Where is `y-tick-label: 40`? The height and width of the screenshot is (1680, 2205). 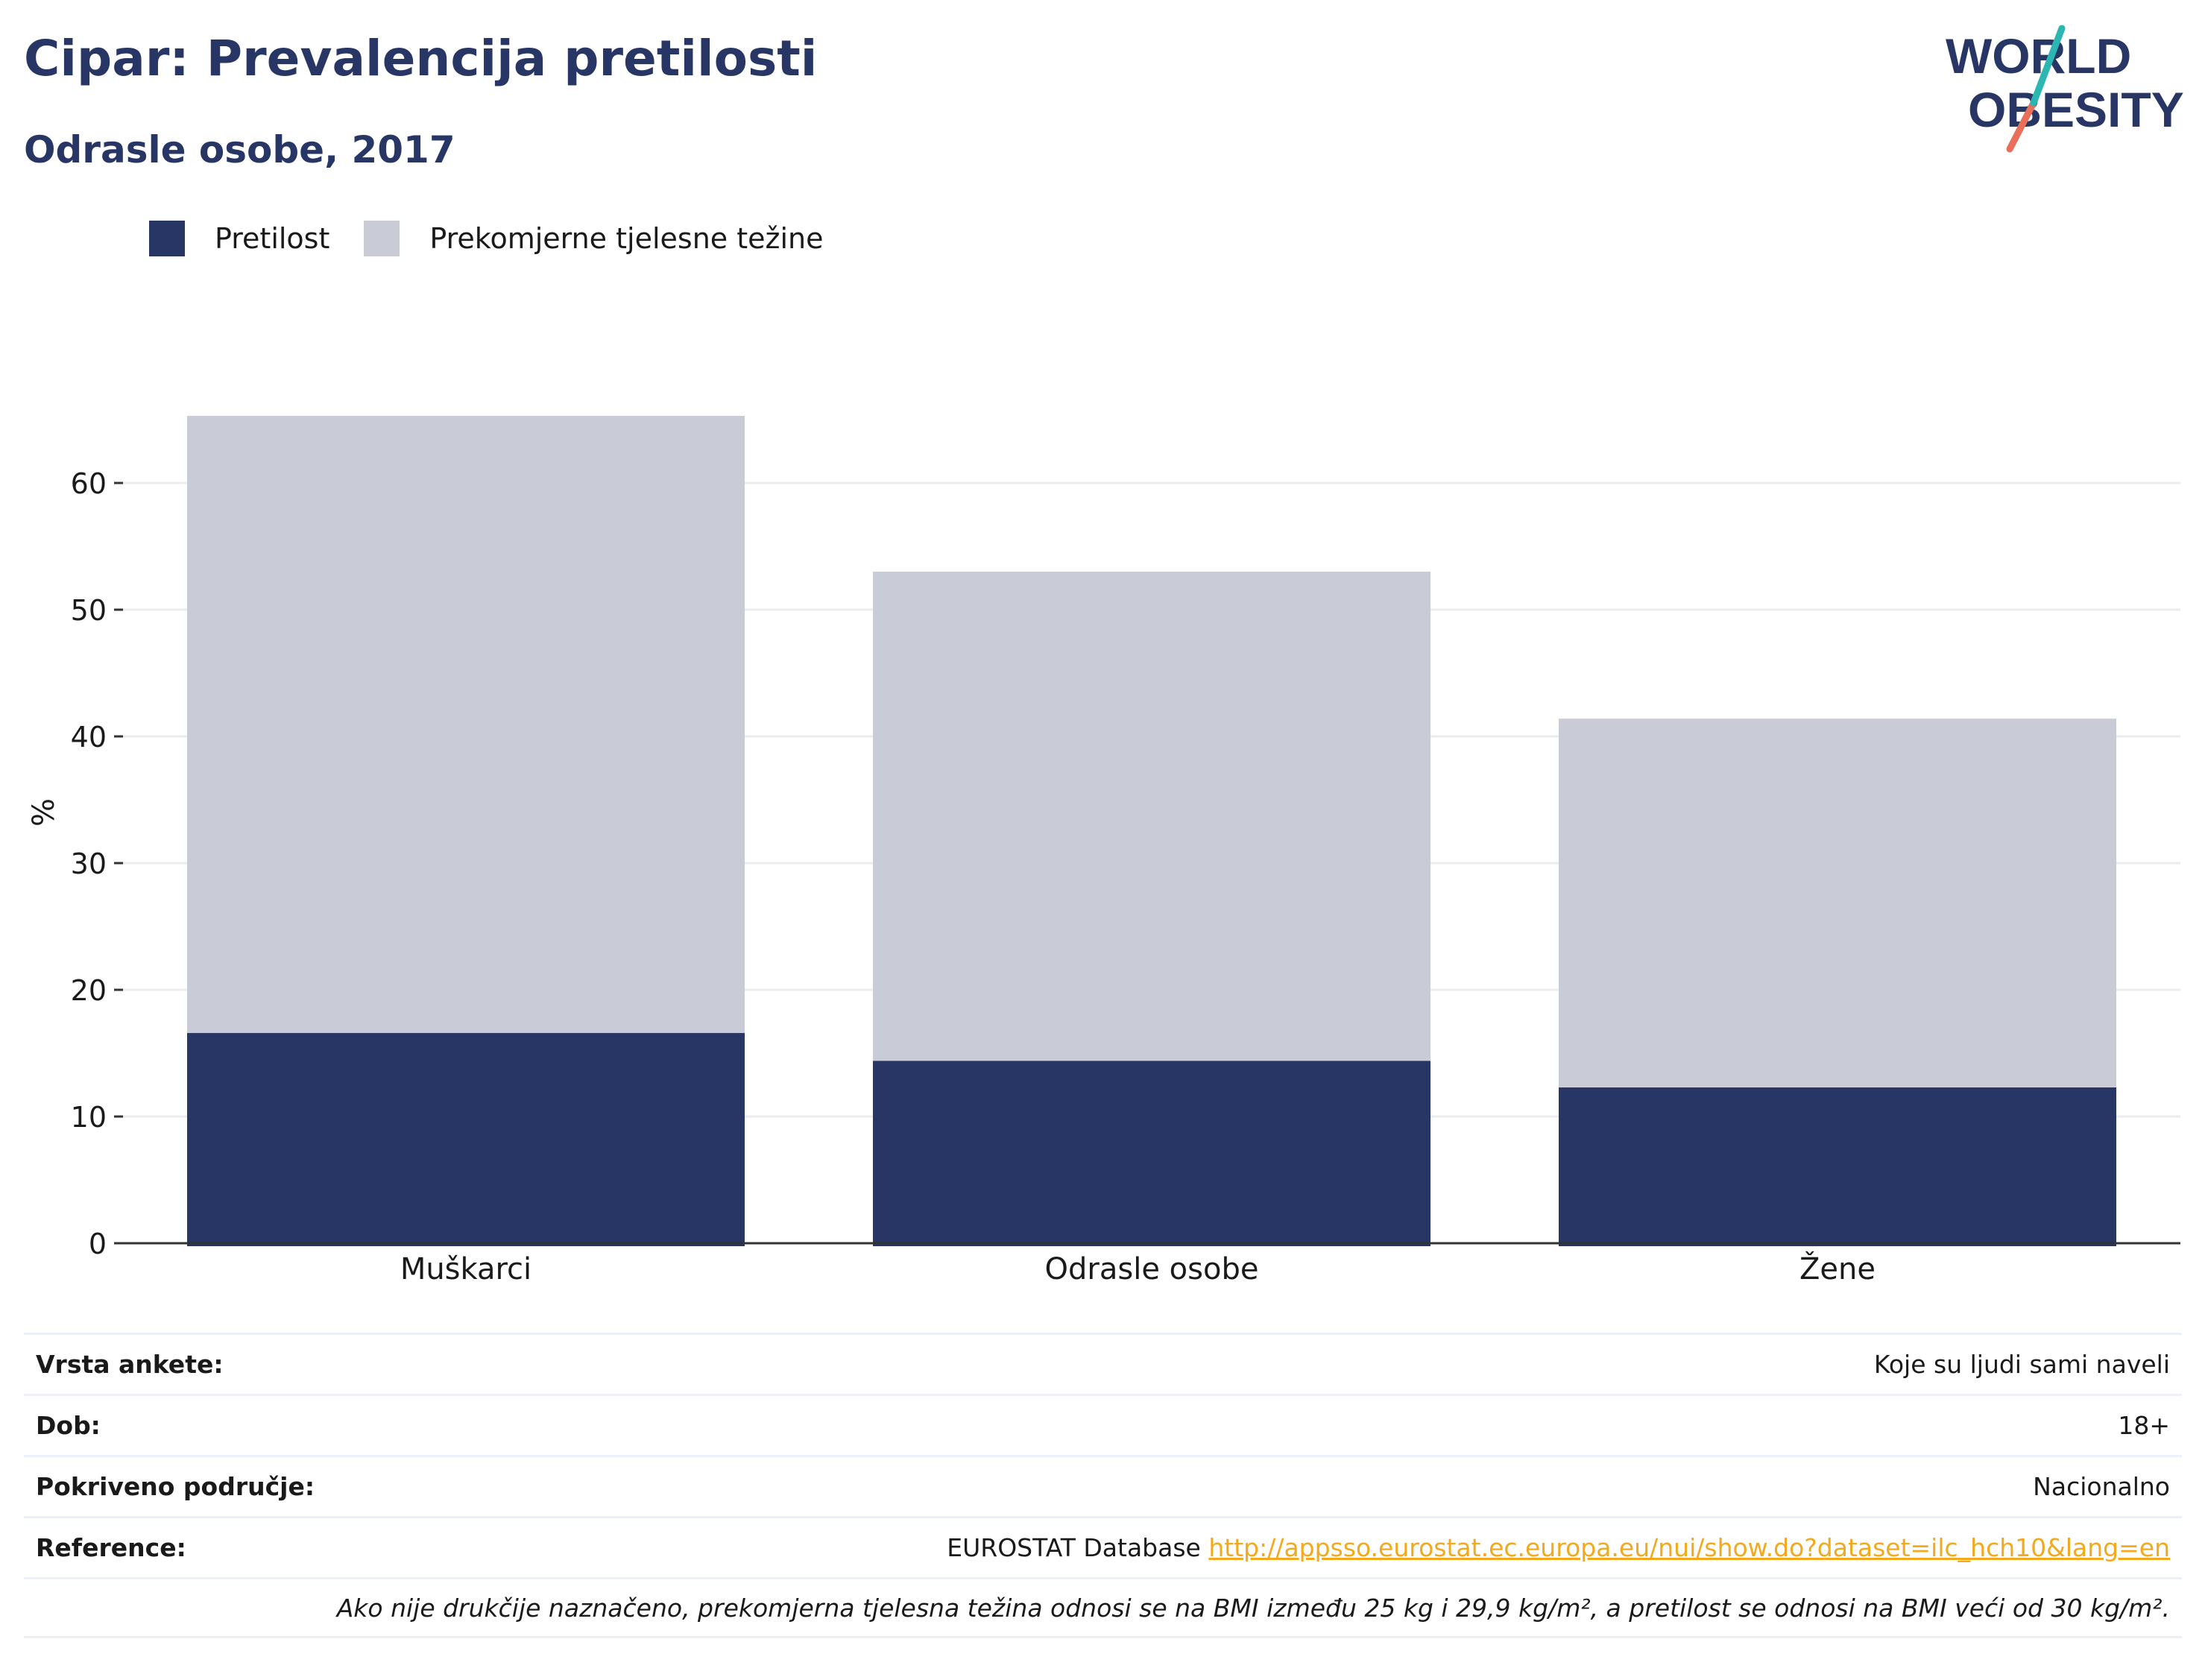 y-tick-label: 40 is located at coordinates (89, 737).